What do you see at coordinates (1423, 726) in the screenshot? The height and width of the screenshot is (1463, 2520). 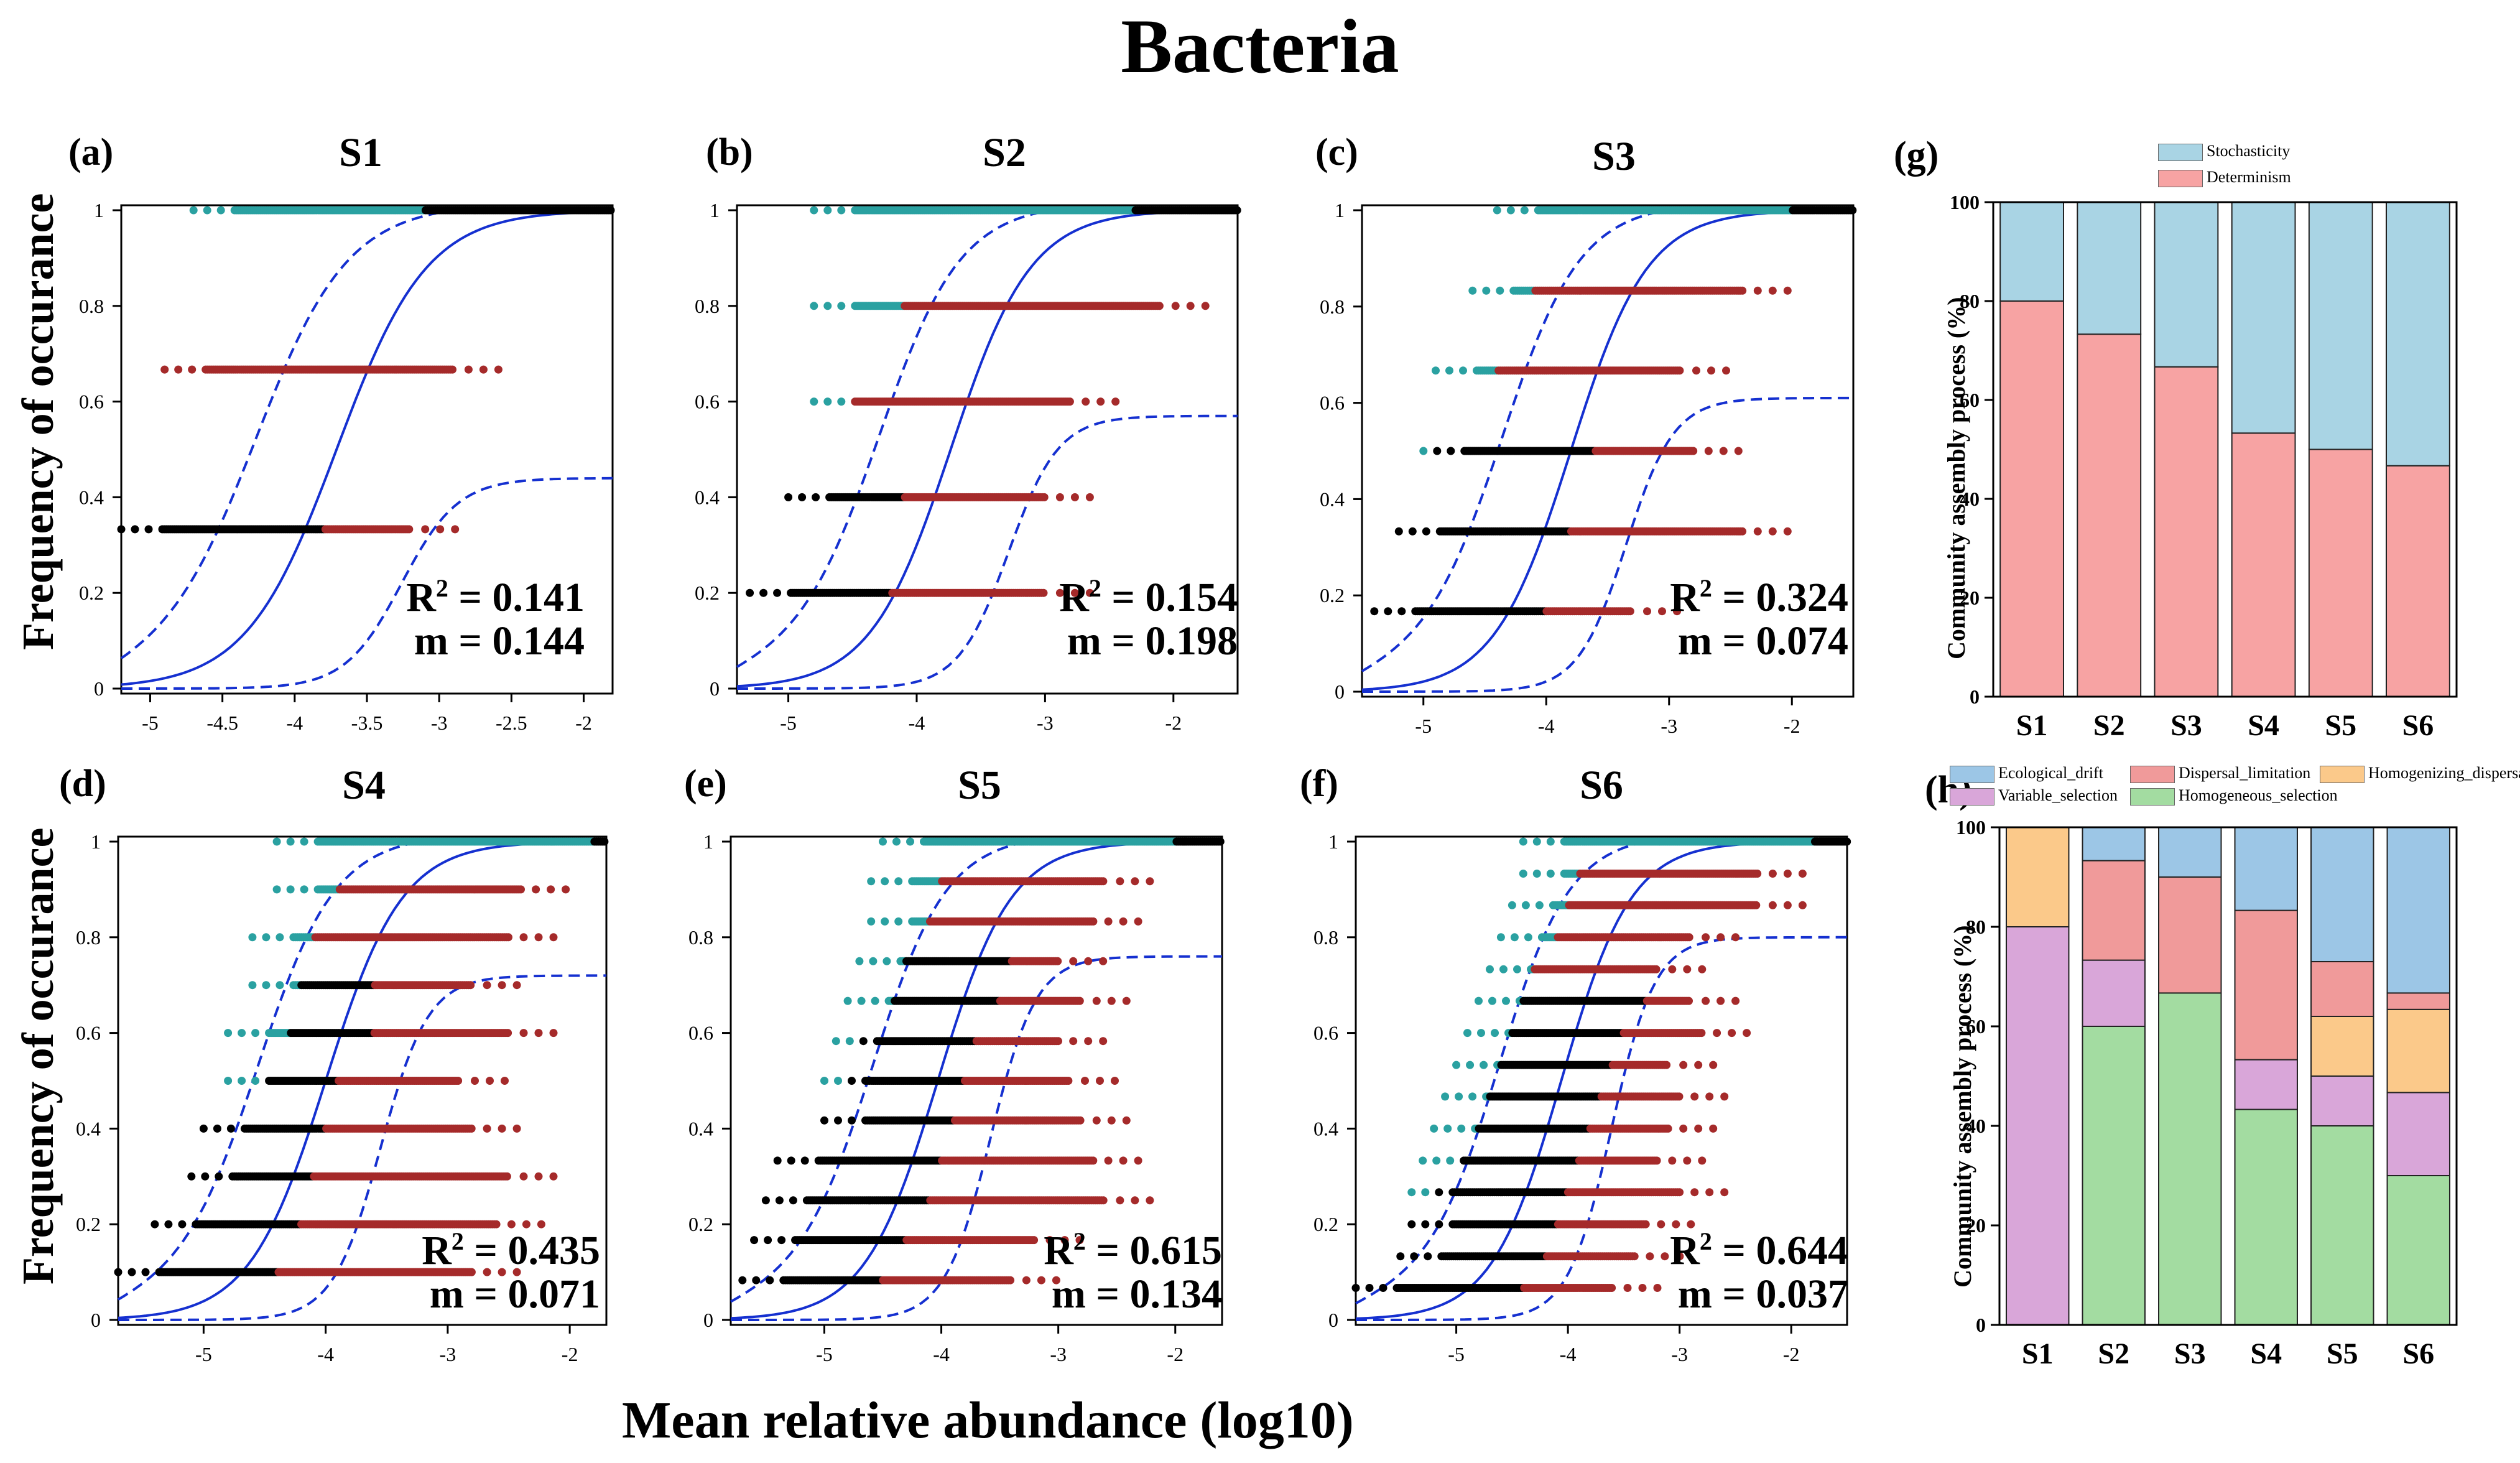 I see `x-tick-label: -5` at bounding box center [1423, 726].